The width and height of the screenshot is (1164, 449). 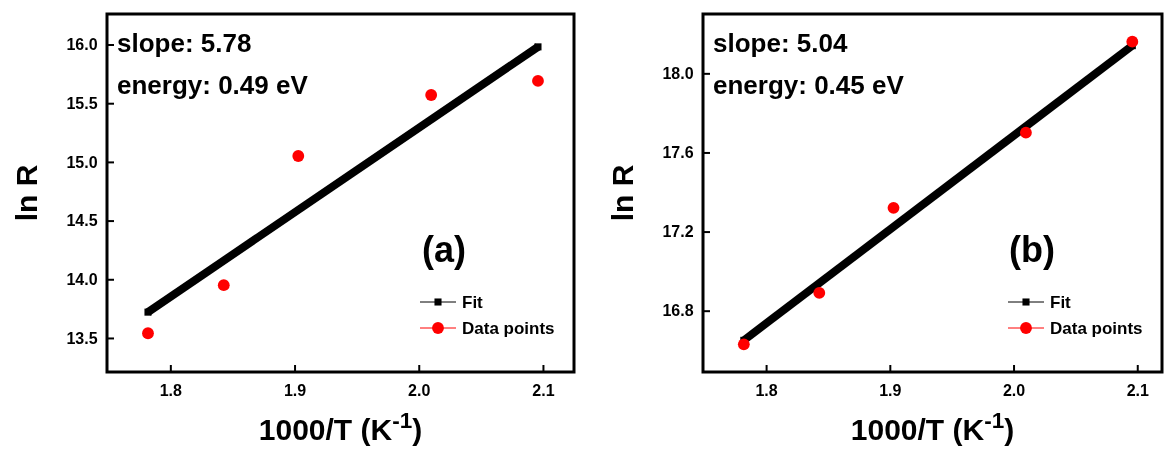 I want to click on annotation: (b), so click(x=1032, y=249).